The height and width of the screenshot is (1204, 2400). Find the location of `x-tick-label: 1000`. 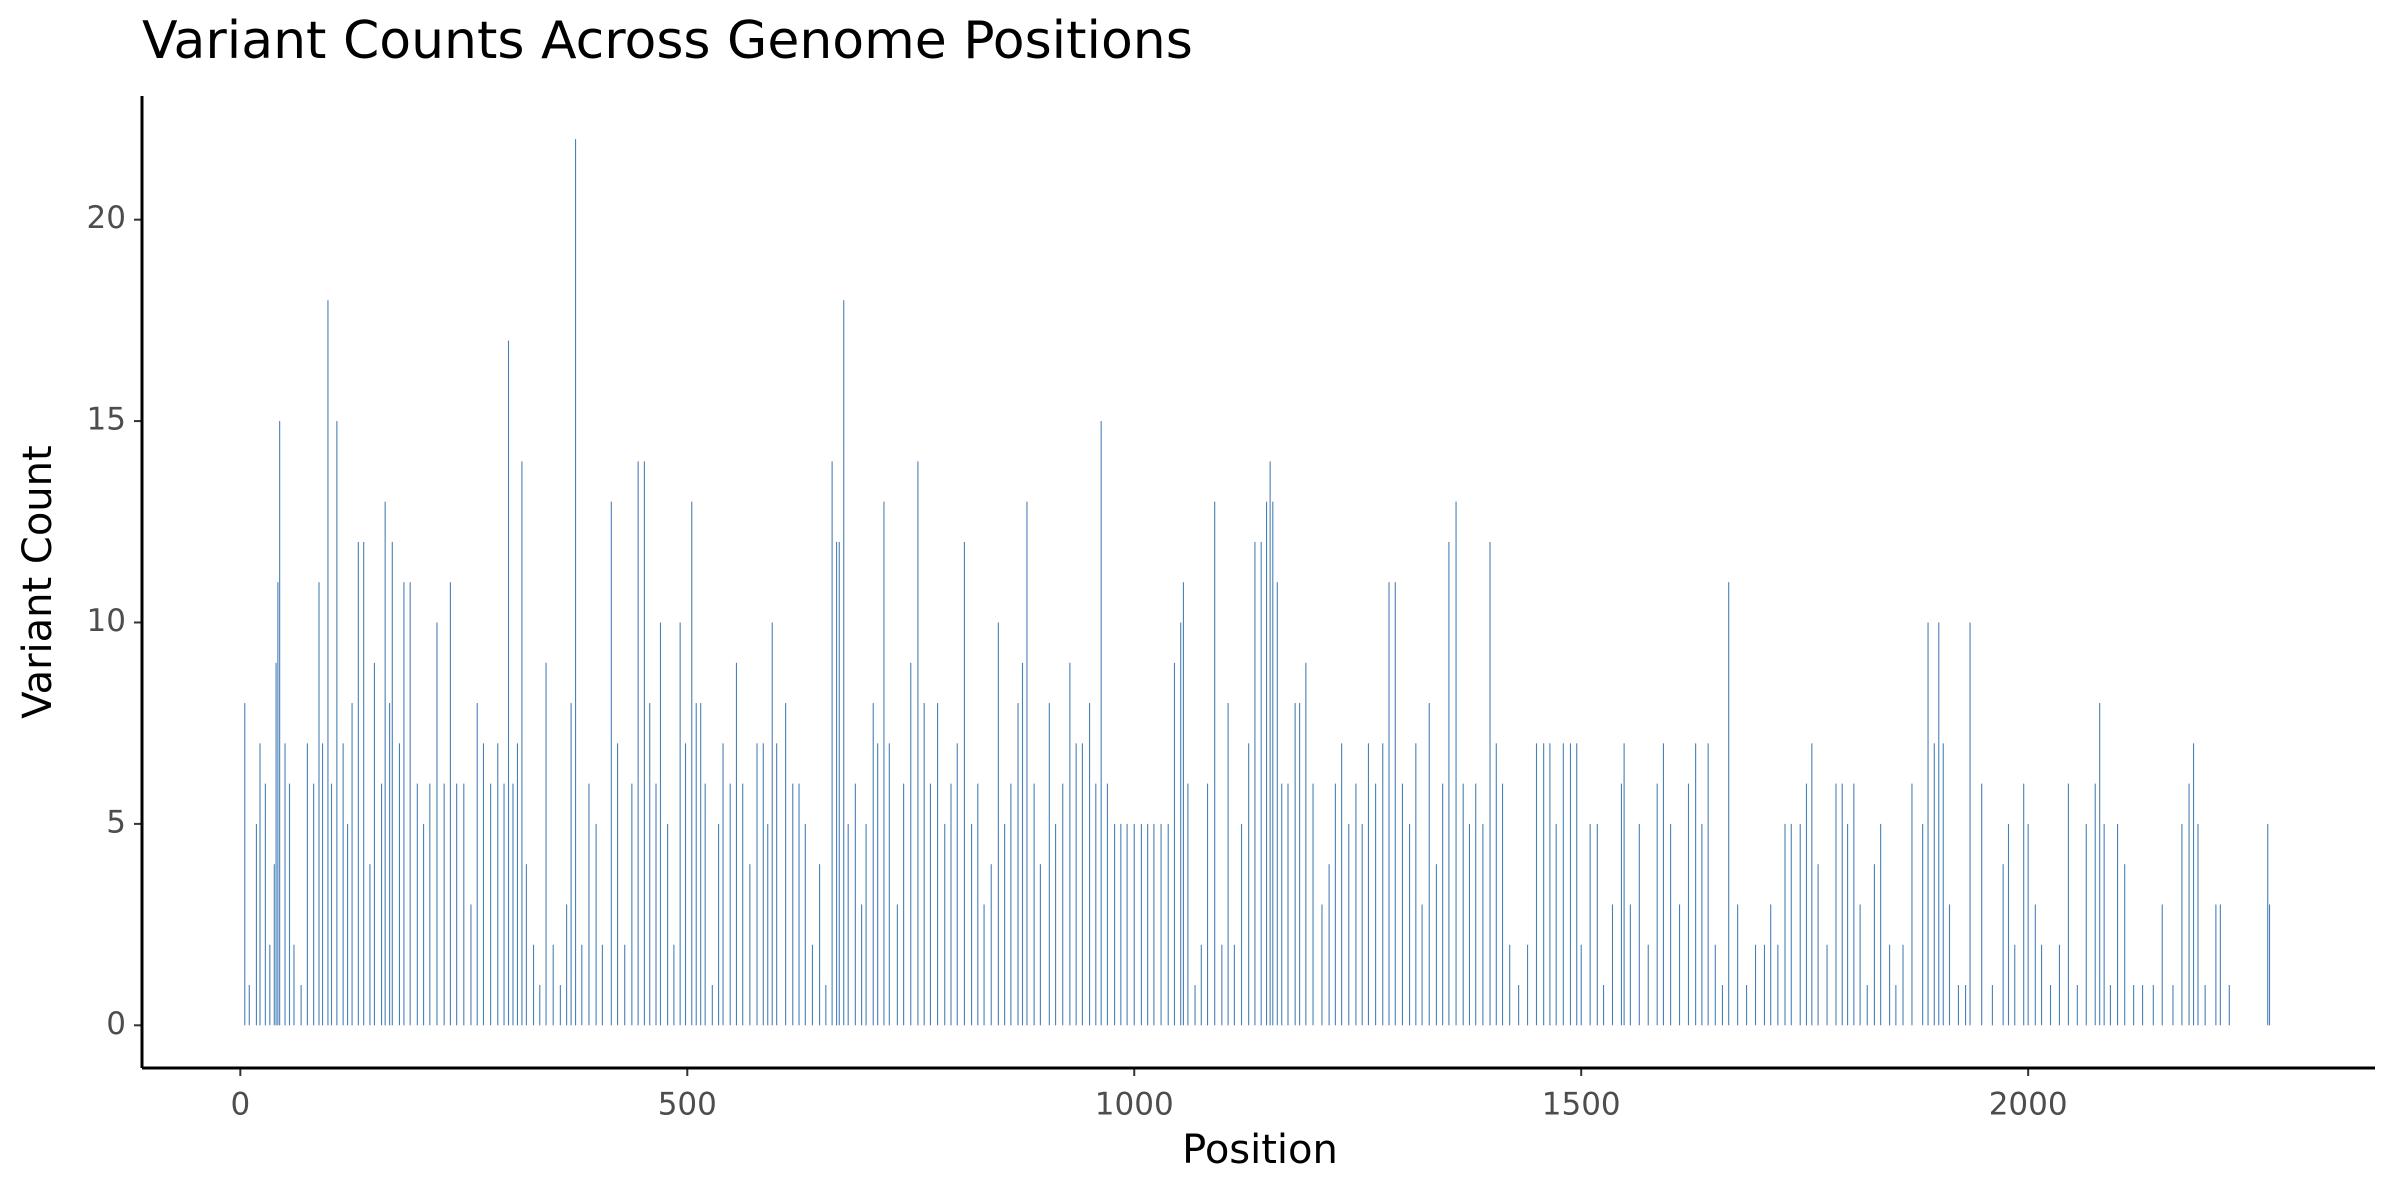

x-tick-label: 1000 is located at coordinates (1134, 1105).